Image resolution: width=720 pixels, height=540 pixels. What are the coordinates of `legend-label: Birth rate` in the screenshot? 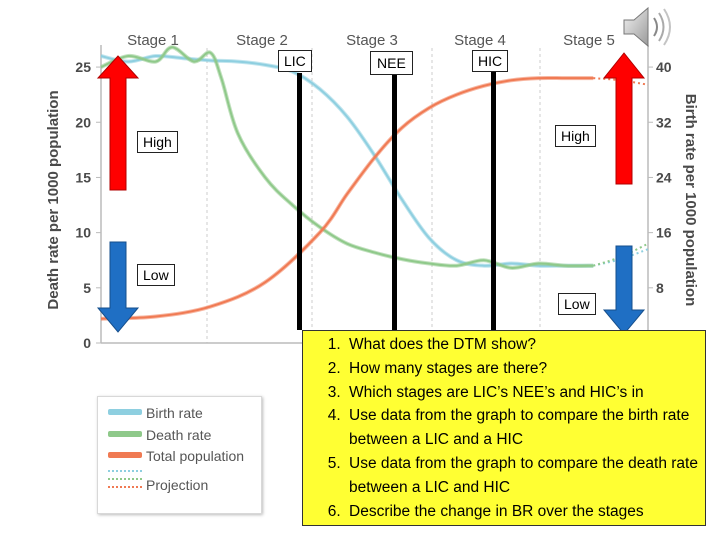 It's located at (174, 413).